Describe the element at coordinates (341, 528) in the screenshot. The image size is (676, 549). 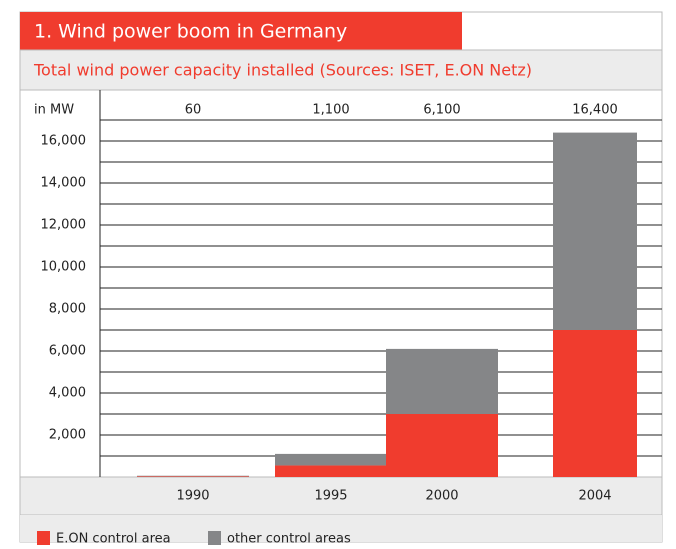
I see `legend-band` at that location.